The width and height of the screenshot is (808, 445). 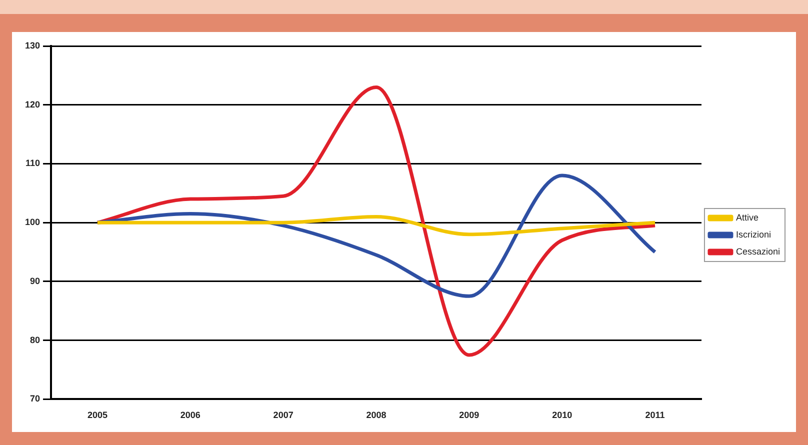 What do you see at coordinates (758, 251) in the screenshot?
I see `legend-label: Cessazioni` at bounding box center [758, 251].